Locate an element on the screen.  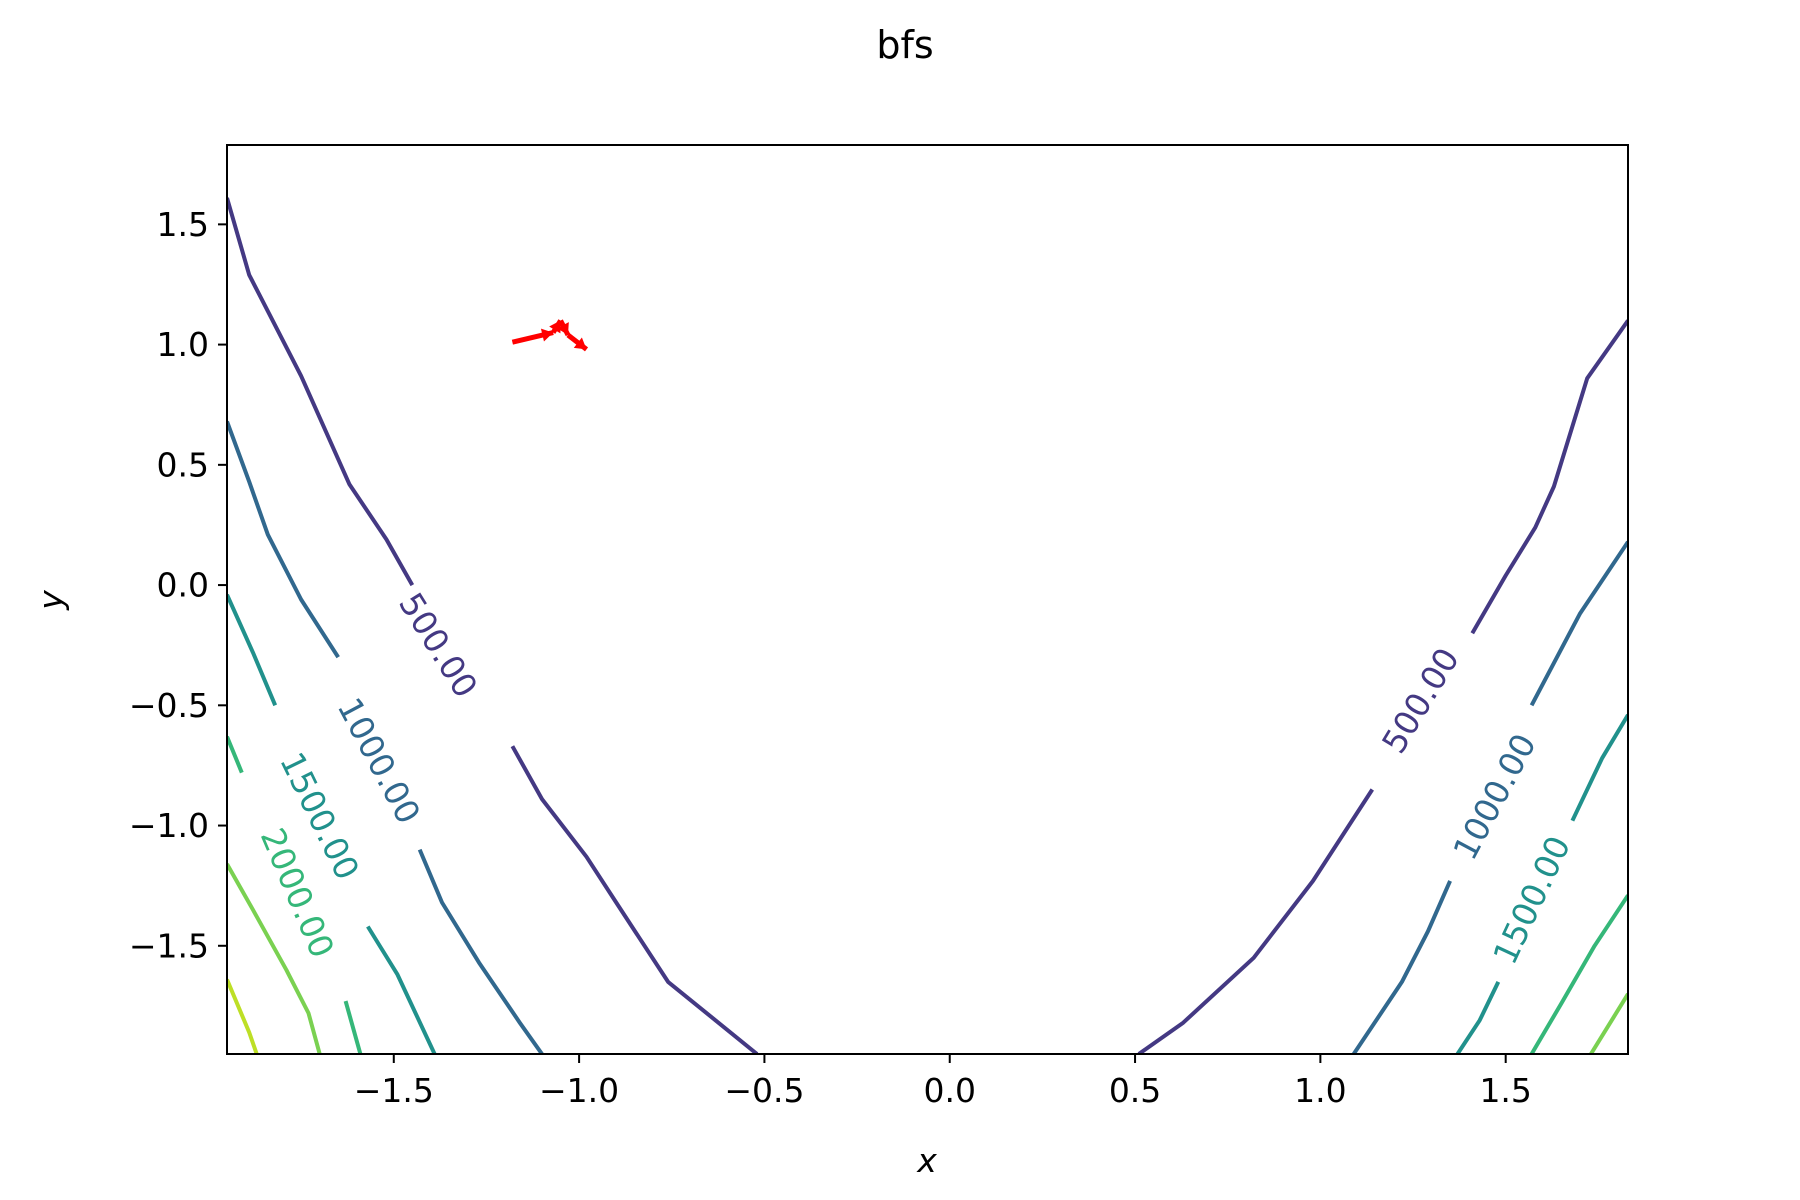
y-tick-label: −0.5 is located at coordinates (169, 705).